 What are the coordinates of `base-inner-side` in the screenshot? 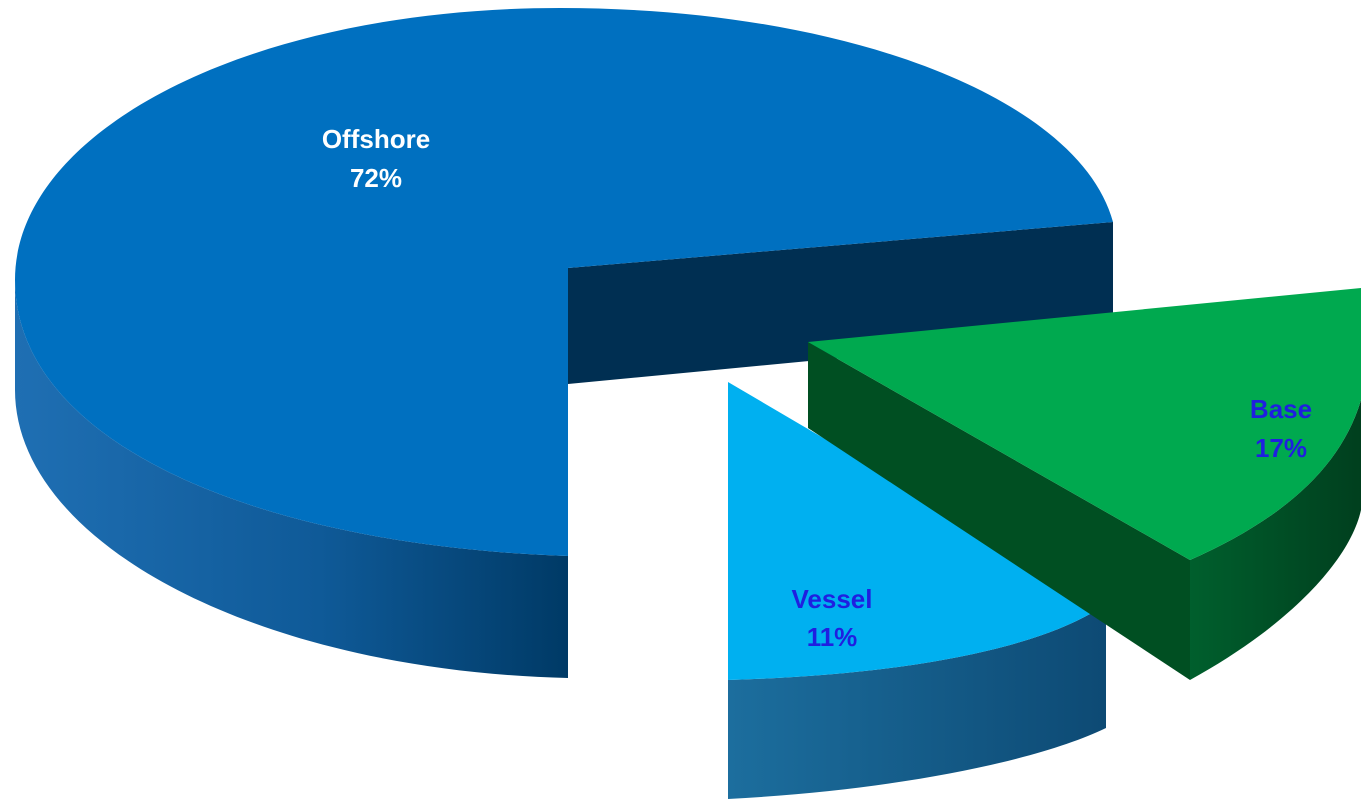 It's located at (999, 511).